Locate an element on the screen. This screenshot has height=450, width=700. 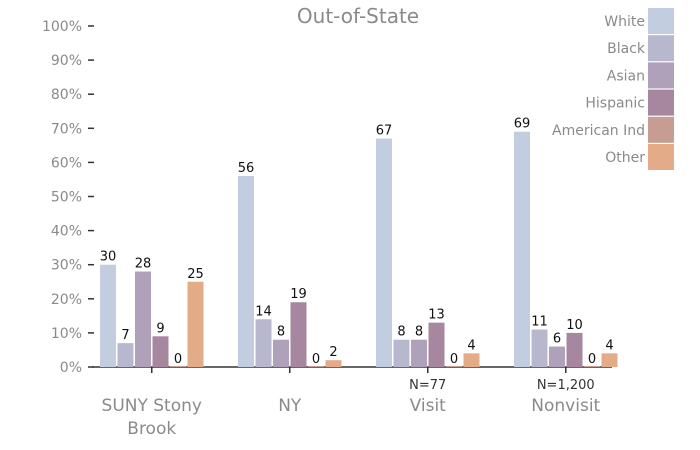
bar-group: 30 7 28 9 0 25 is located at coordinates (152, 308).